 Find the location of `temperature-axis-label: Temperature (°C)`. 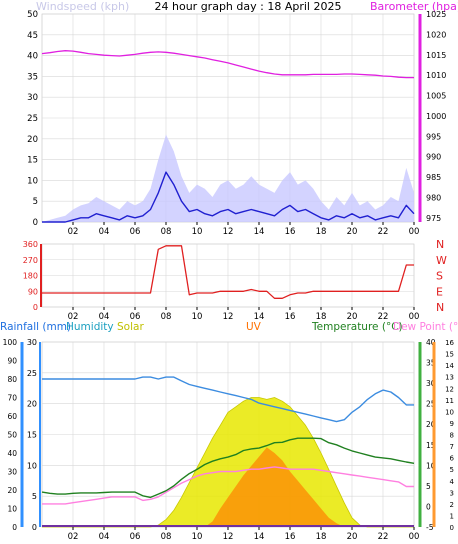

temperature-axis-label: Temperature (°C) is located at coordinates (357, 327).